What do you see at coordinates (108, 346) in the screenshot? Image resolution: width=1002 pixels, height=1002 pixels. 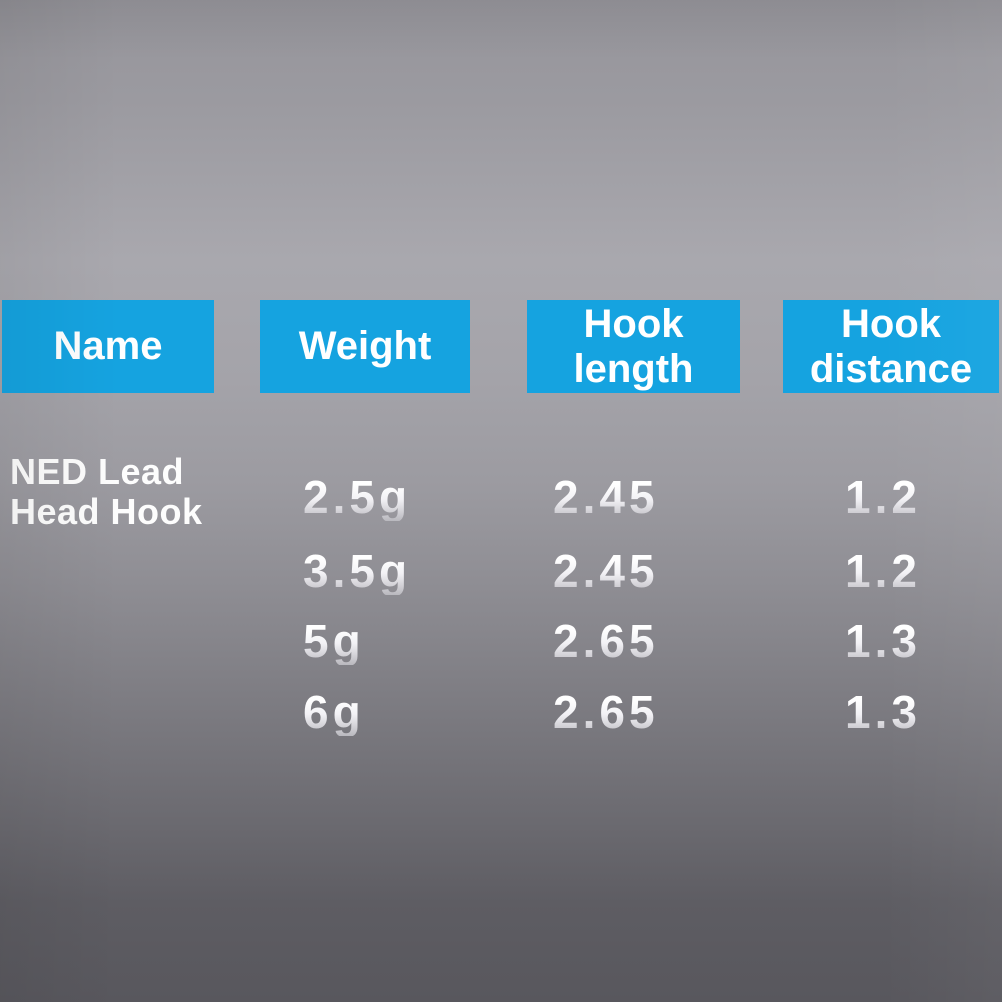 I see `header-cell-name: Name` at bounding box center [108, 346].